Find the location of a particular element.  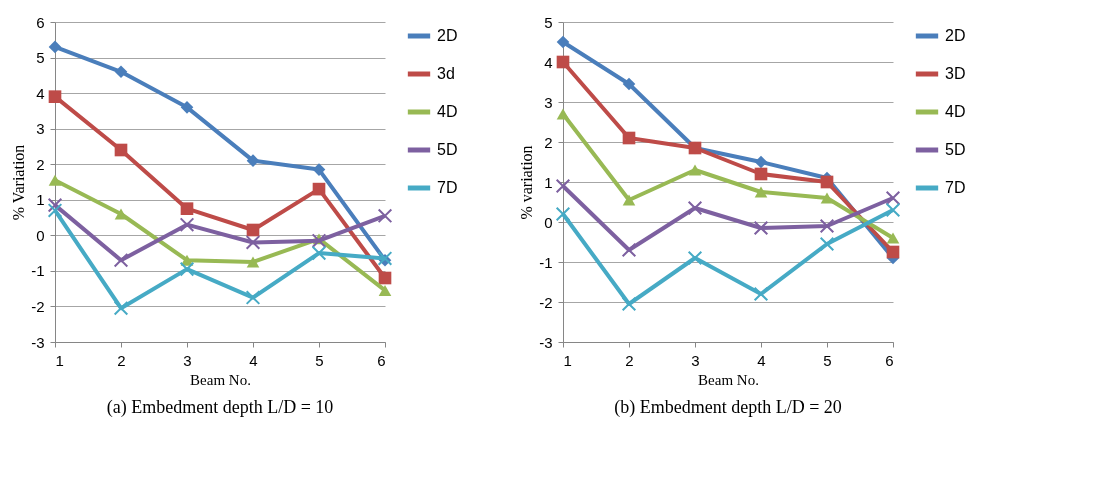

y-axis-title: % variation is located at coordinates (527, 182).